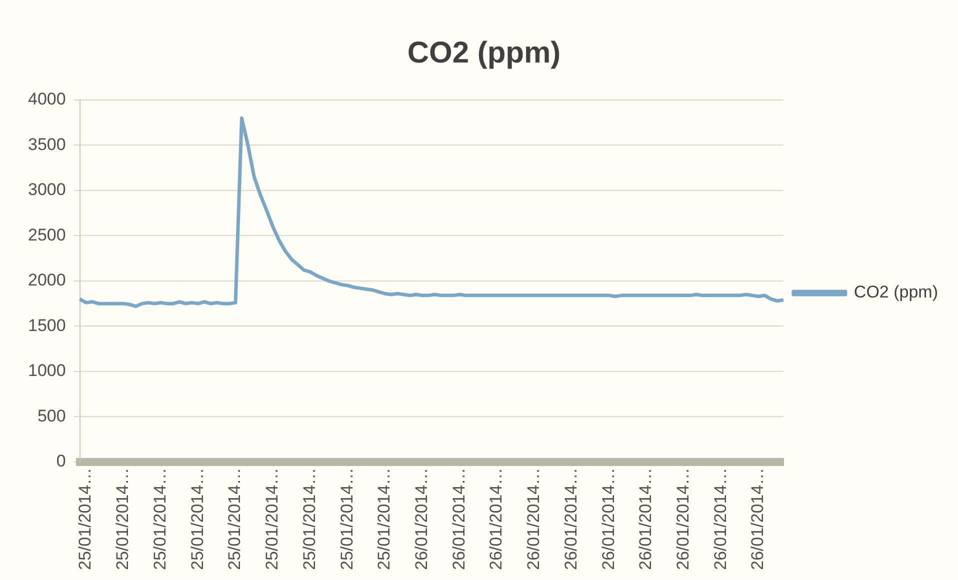 This screenshot has height=580, width=958. What do you see at coordinates (47, 370) in the screenshot?
I see `y-tick-label: 1000` at bounding box center [47, 370].